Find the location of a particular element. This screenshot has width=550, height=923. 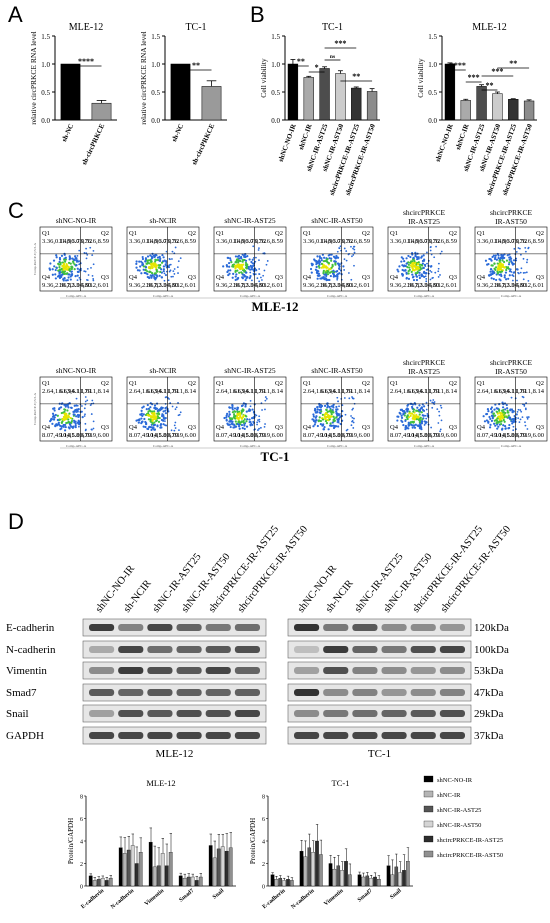

blot-strip is located at coordinates (379, 713).